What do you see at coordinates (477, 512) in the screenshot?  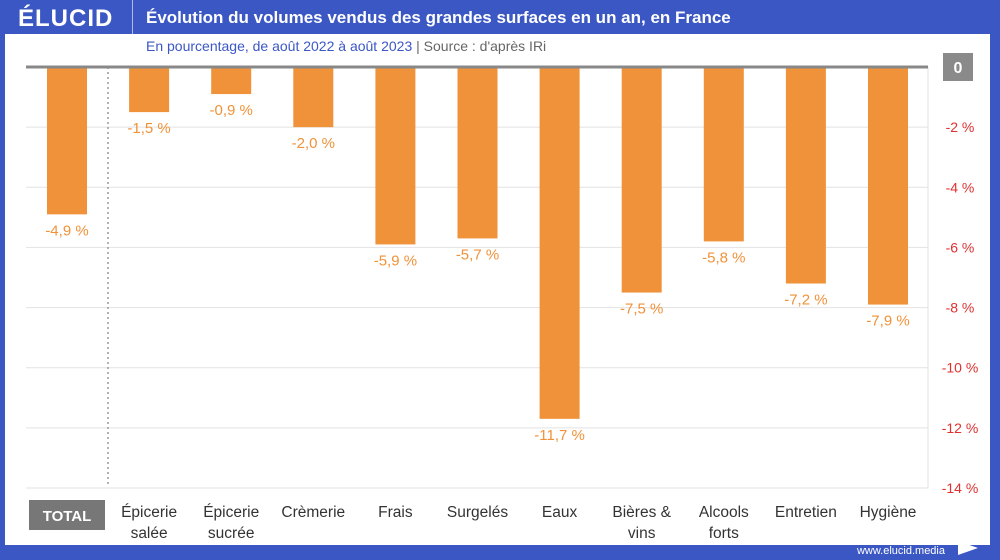 I see `x-tick-label: Surgelés` at bounding box center [477, 512].